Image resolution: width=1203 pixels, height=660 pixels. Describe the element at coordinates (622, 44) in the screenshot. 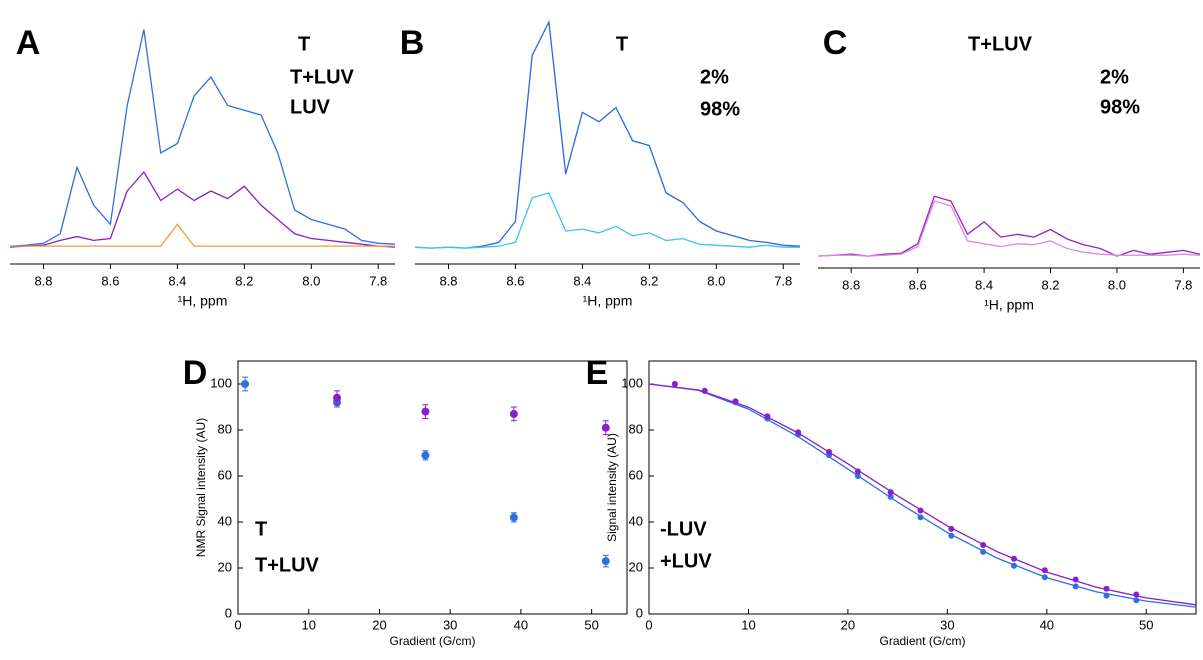

I see `legend-title: T` at that location.